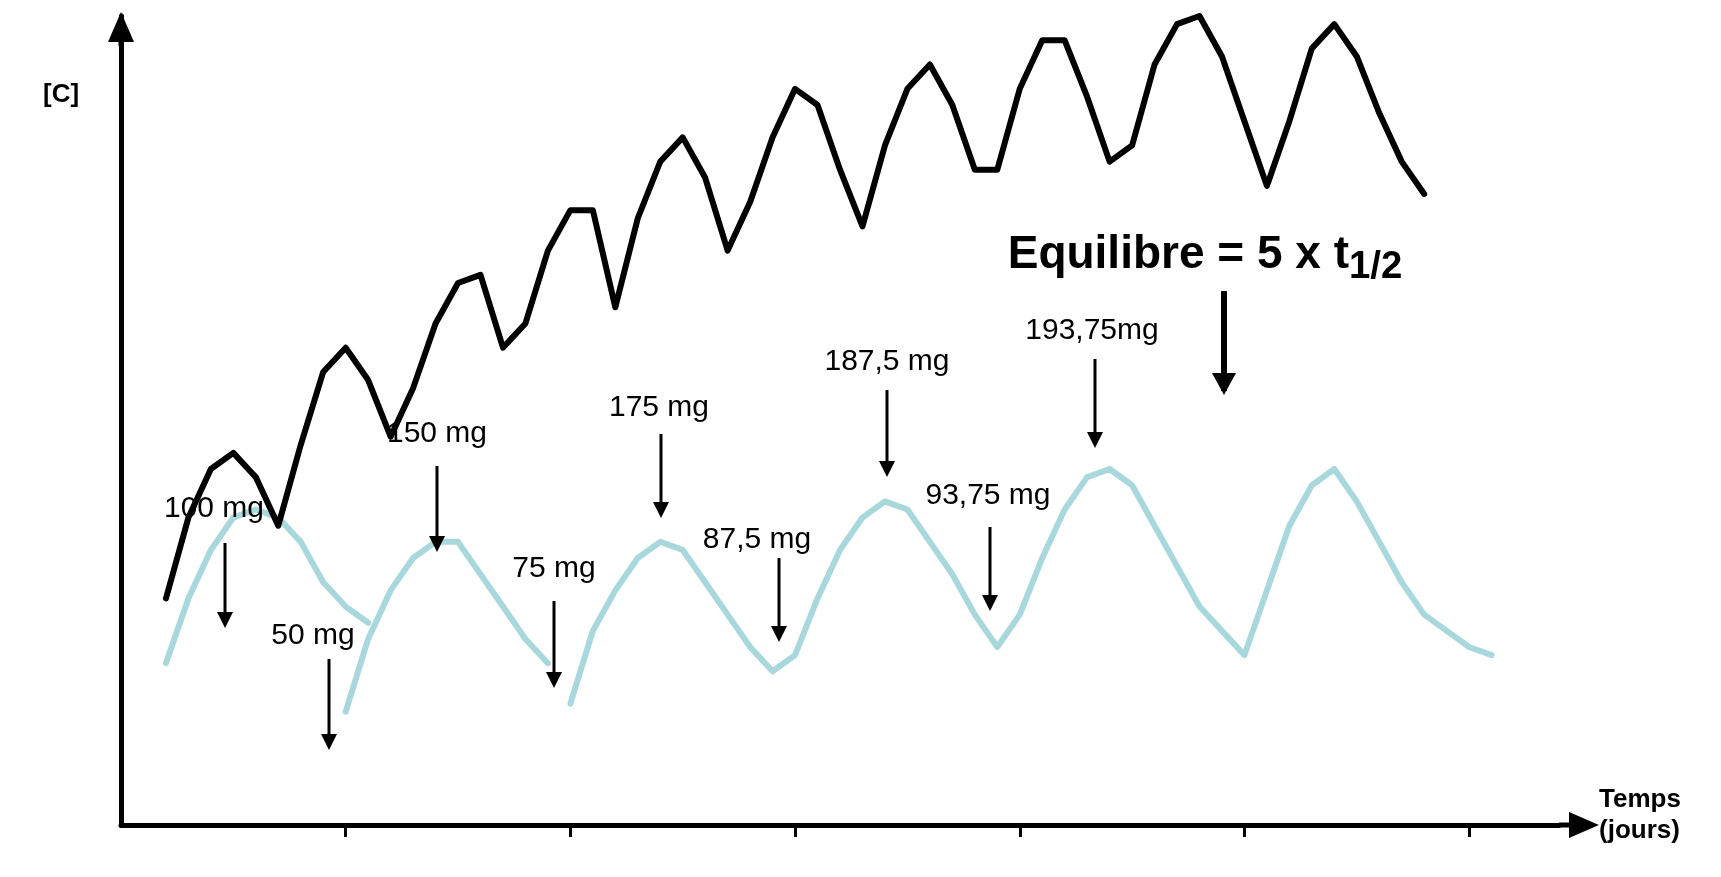 Image resolution: width=1721 pixels, height=877 pixels. What do you see at coordinates (988, 494) in the screenshot?
I see `annotation: 93,75 mg` at bounding box center [988, 494].